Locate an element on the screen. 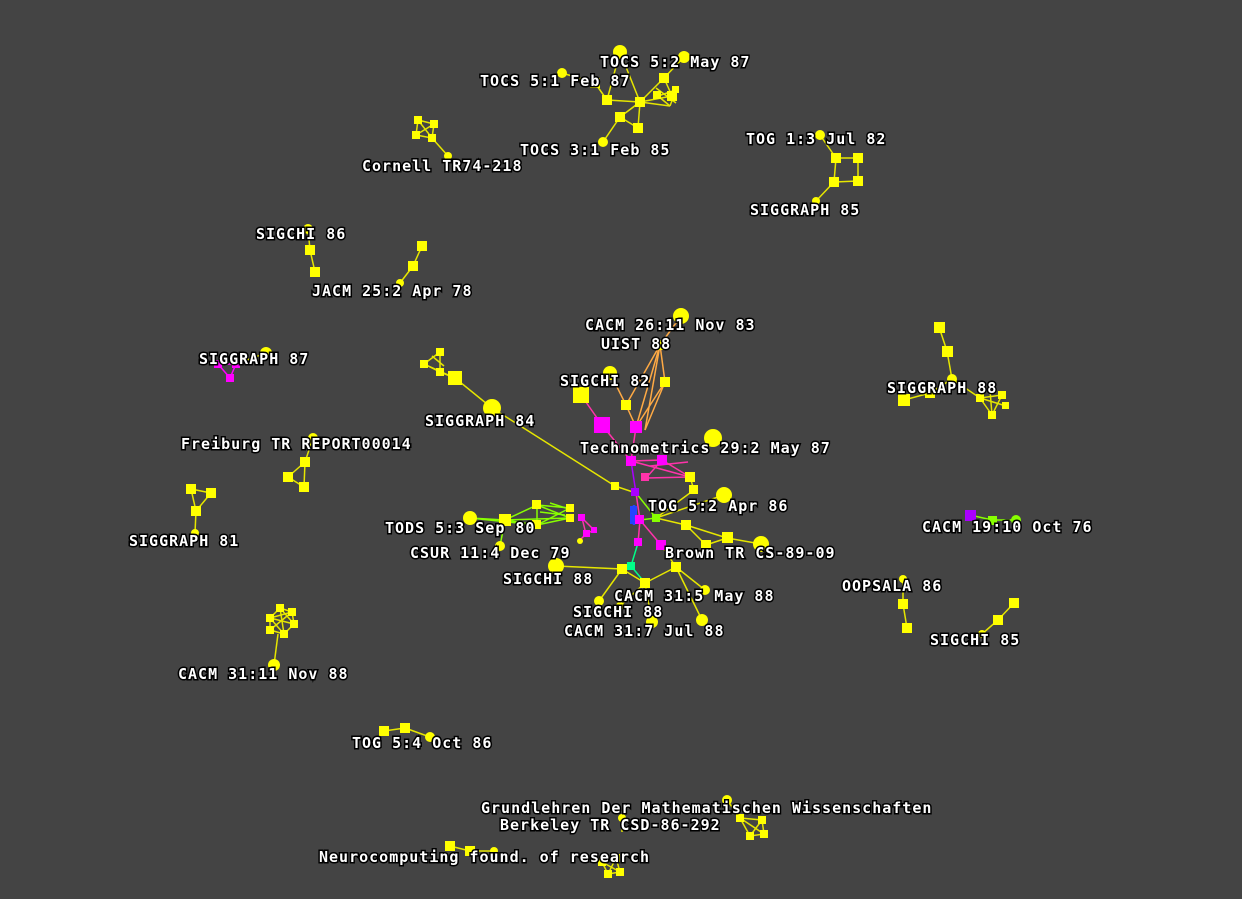 Image resolution: width=1242 pixels, height=899 pixels. label-siggraph-84: SIGGRAPH 84 is located at coordinates (480, 421).